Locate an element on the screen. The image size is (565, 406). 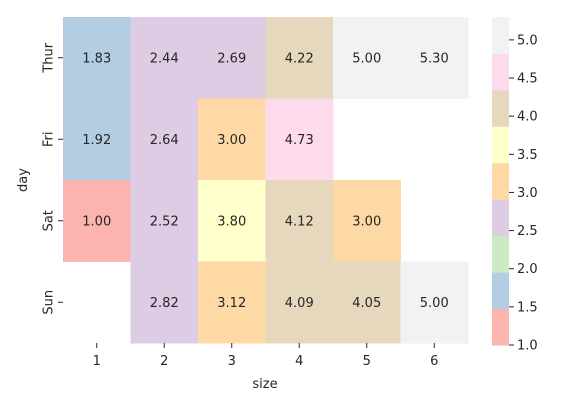
colorbar-tick-label: 1.5 is located at coordinates (527, 307).